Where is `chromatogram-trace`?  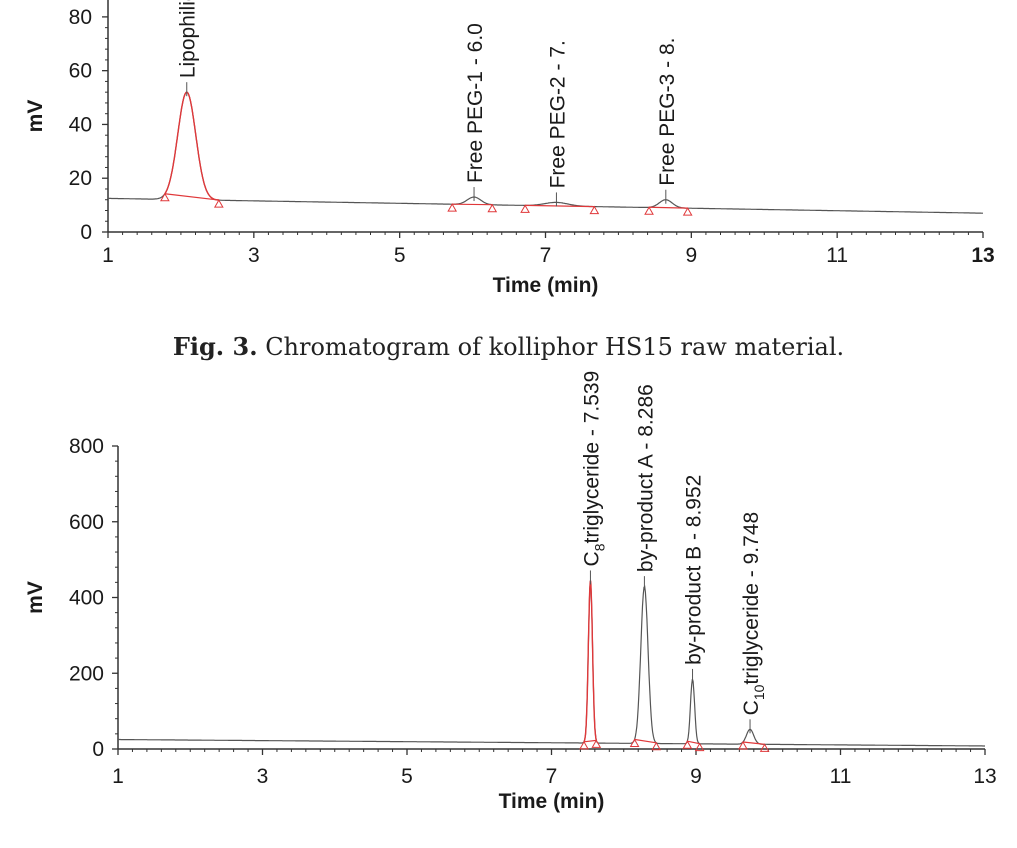 chromatogram-trace is located at coordinates (545, 152).